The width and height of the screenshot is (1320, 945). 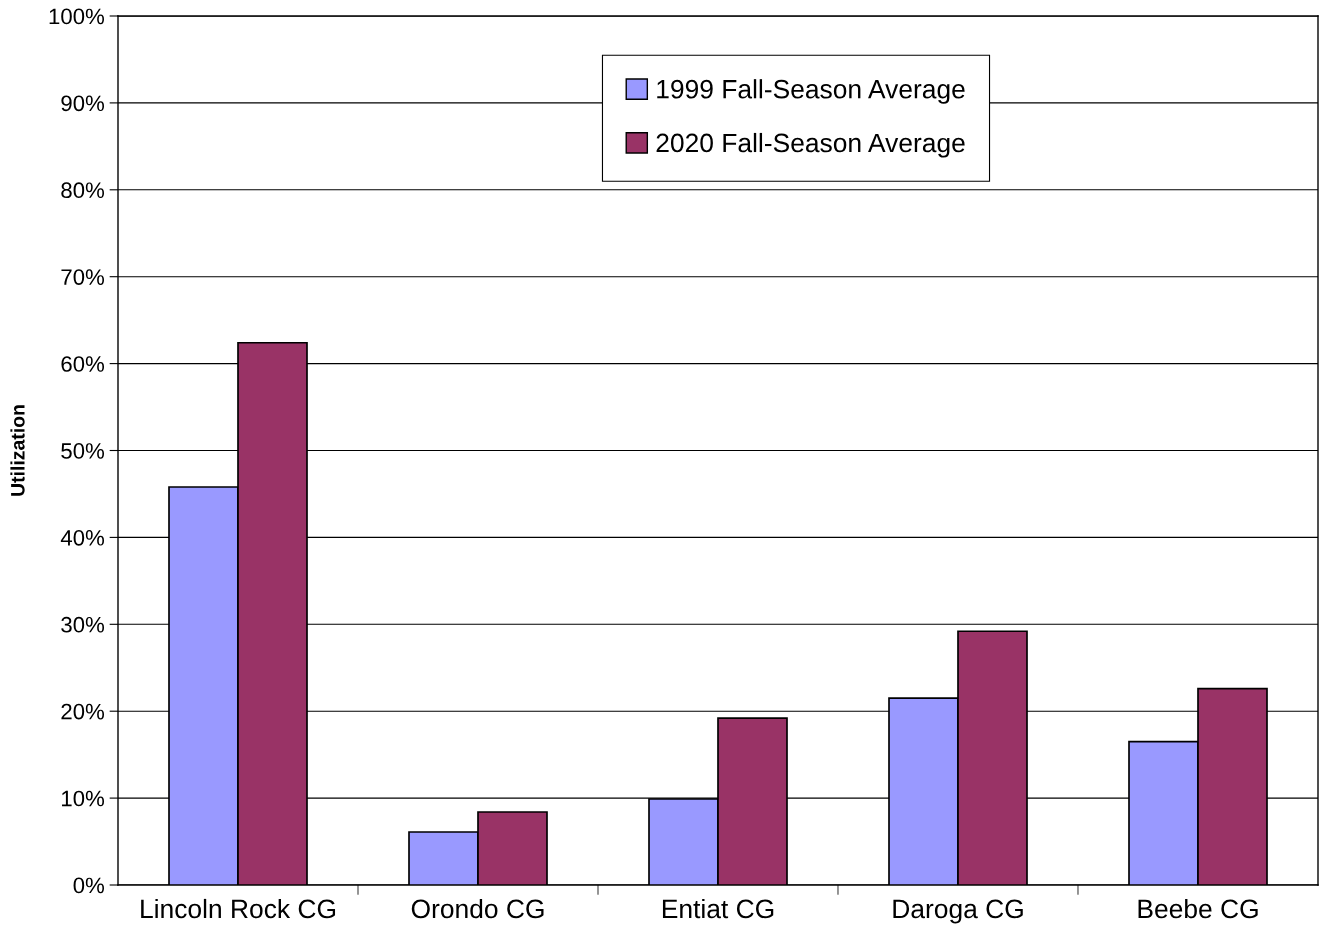 What do you see at coordinates (238, 908) in the screenshot?
I see `x-tick-label: Lincoln Rock CG` at bounding box center [238, 908].